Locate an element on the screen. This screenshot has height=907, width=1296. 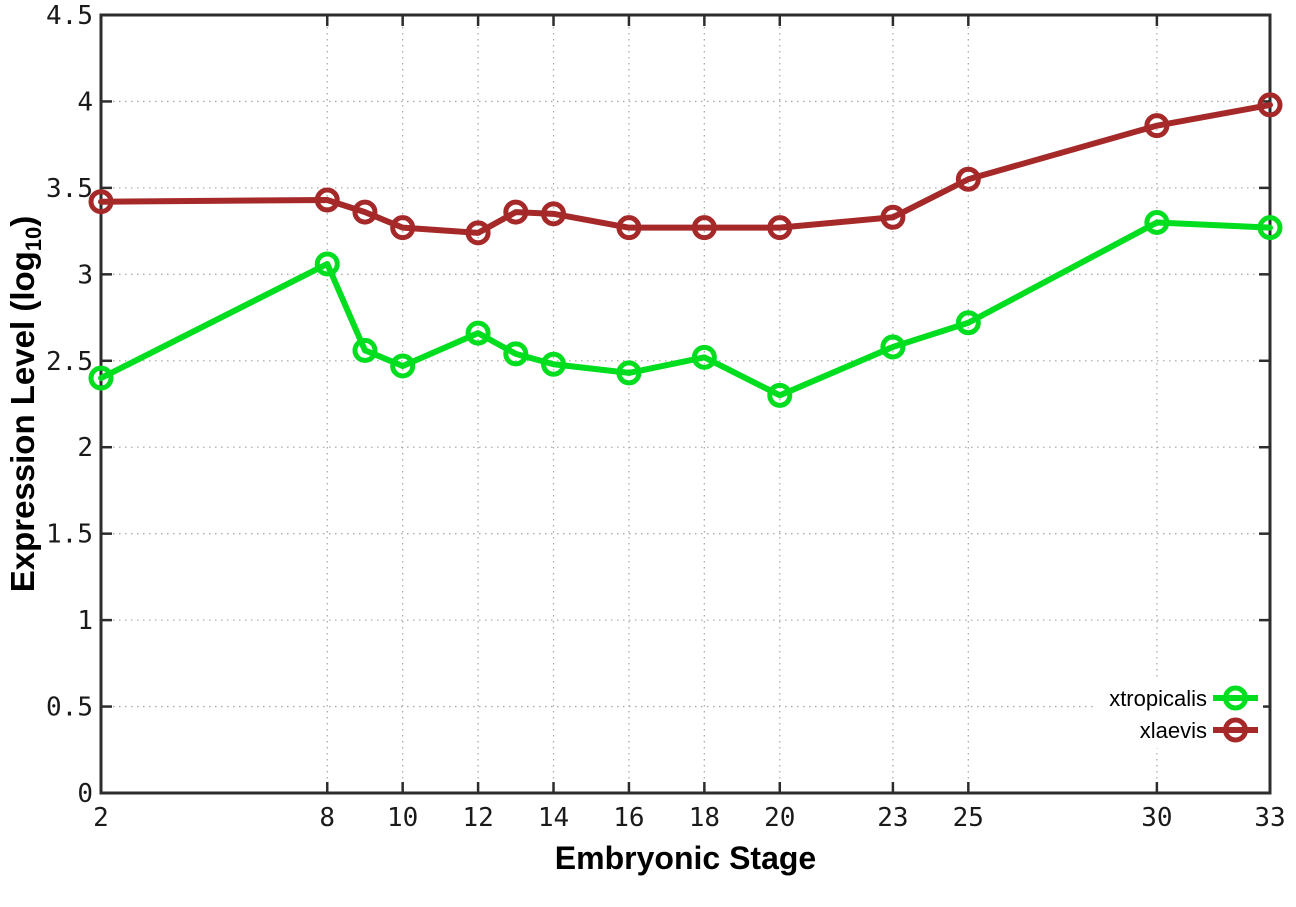
x-tick-label: 2 is located at coordinates (101, 818).